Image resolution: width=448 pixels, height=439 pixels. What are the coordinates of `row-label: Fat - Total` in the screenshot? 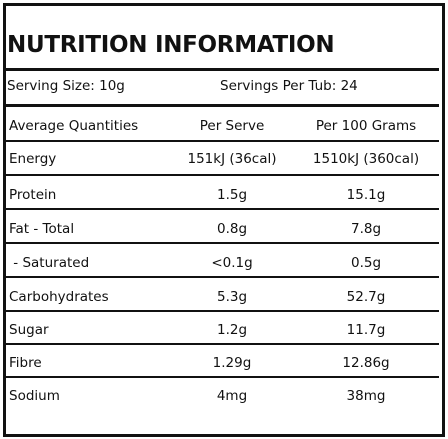 It's located at (42, 229).